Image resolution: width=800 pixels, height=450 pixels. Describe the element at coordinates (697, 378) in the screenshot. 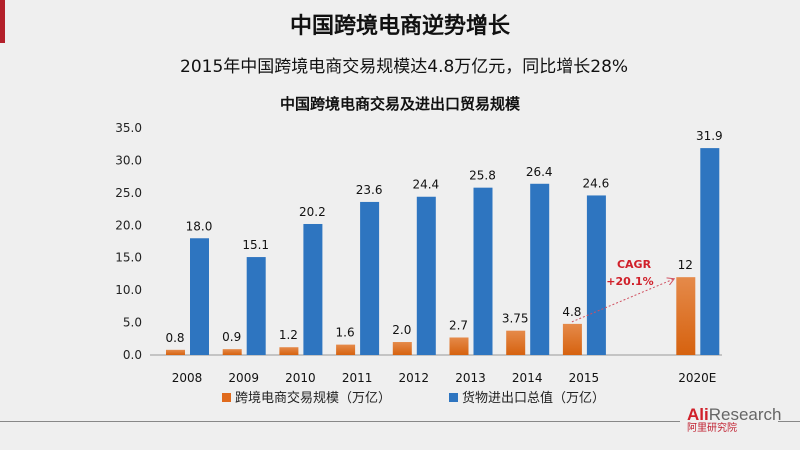

I see `x-tick-label: 2020E` at that location.